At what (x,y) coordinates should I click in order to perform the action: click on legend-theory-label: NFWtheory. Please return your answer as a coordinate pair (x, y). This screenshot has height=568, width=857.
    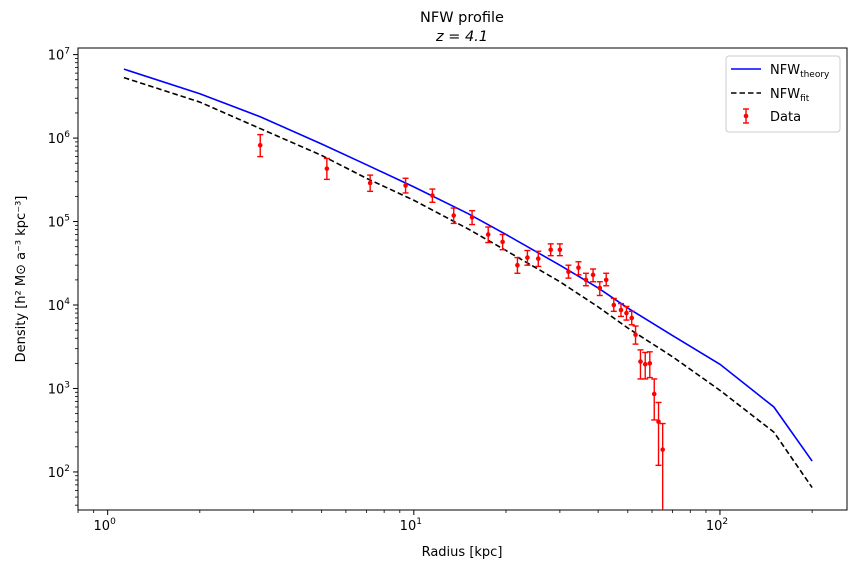
    Looking at the image, I should click on (800, 71).